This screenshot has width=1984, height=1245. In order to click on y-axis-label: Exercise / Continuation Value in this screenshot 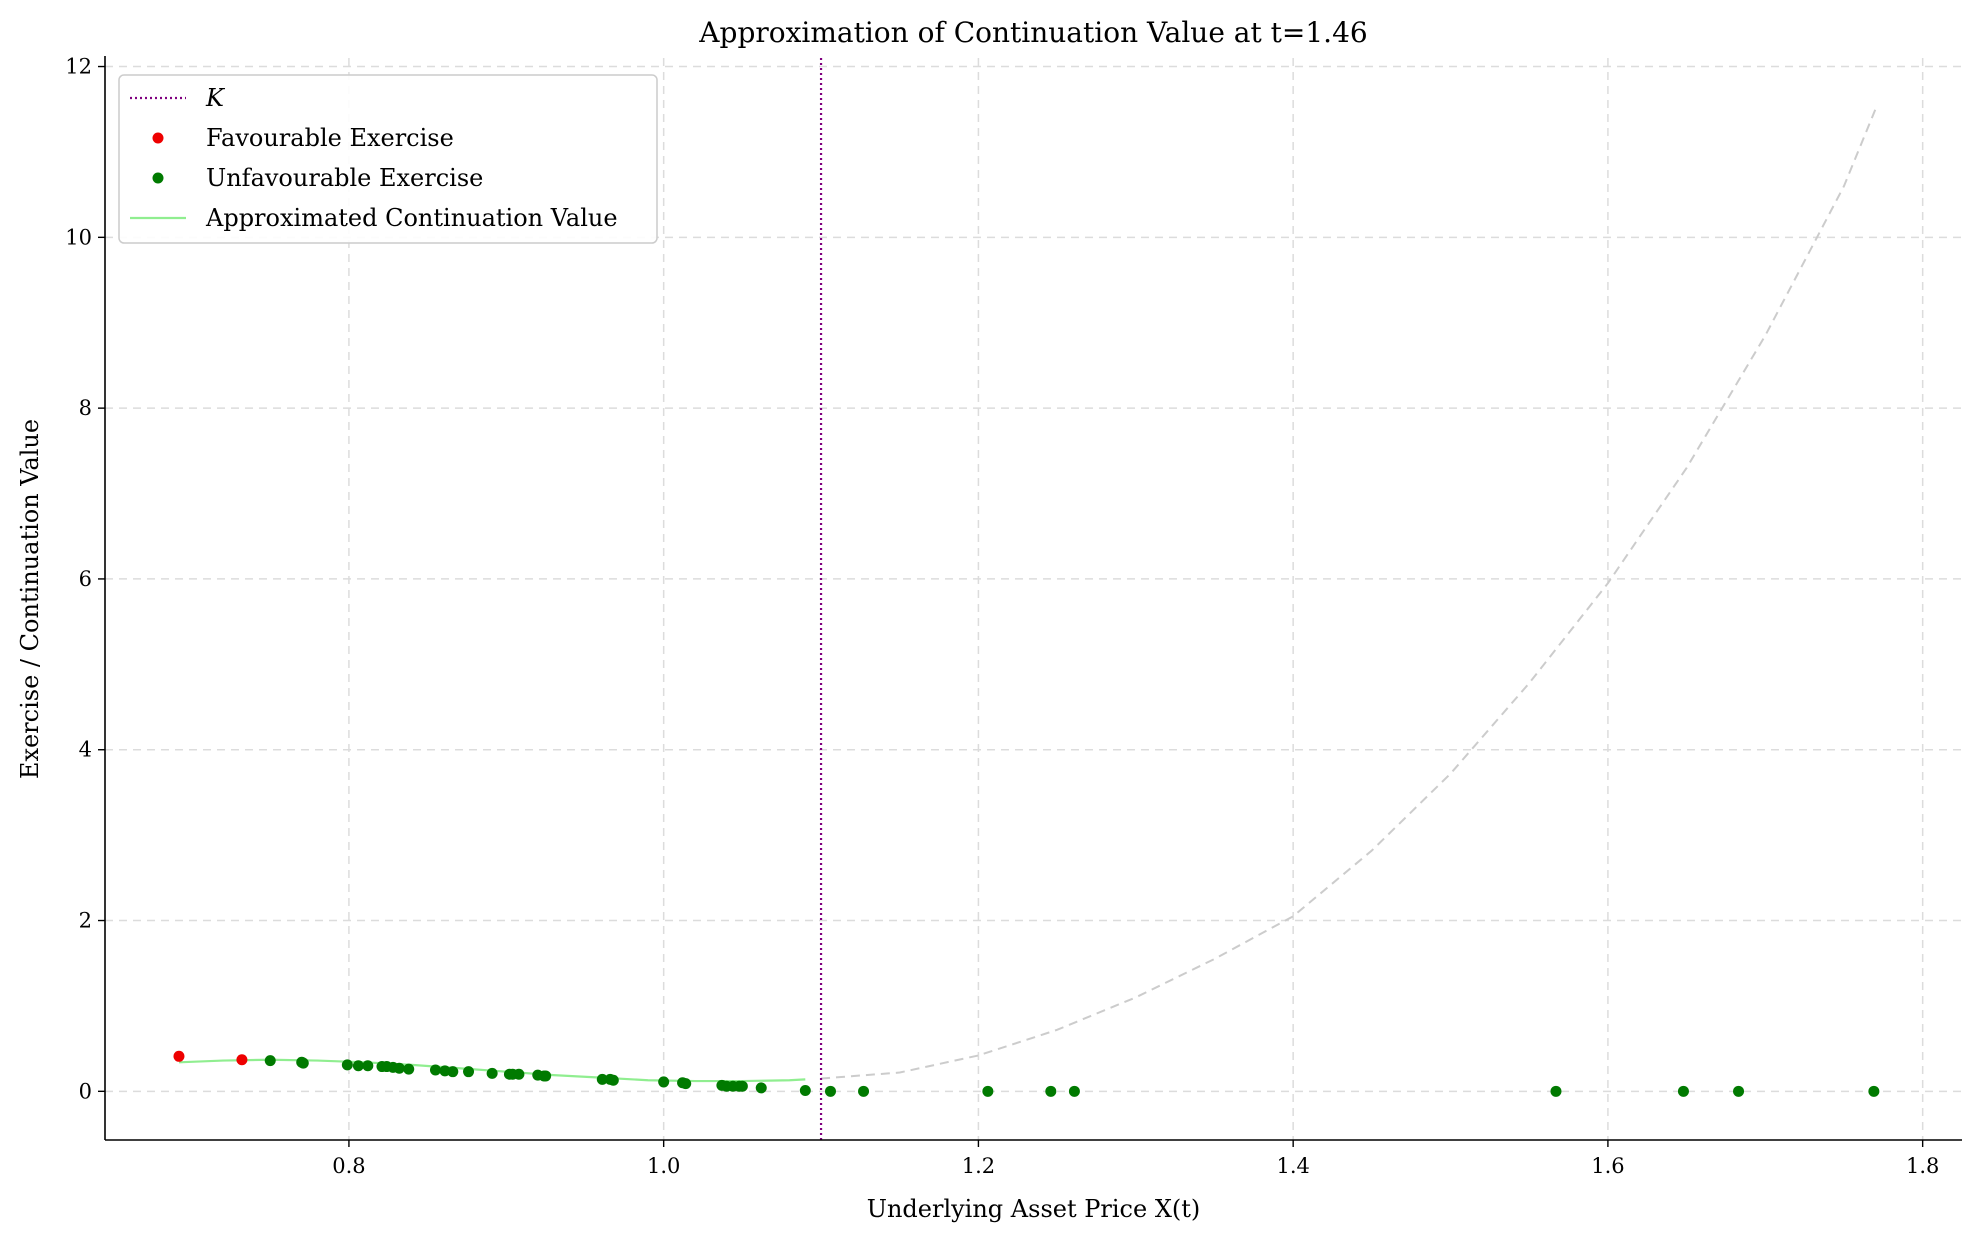, I will do `click(30, 599)`.